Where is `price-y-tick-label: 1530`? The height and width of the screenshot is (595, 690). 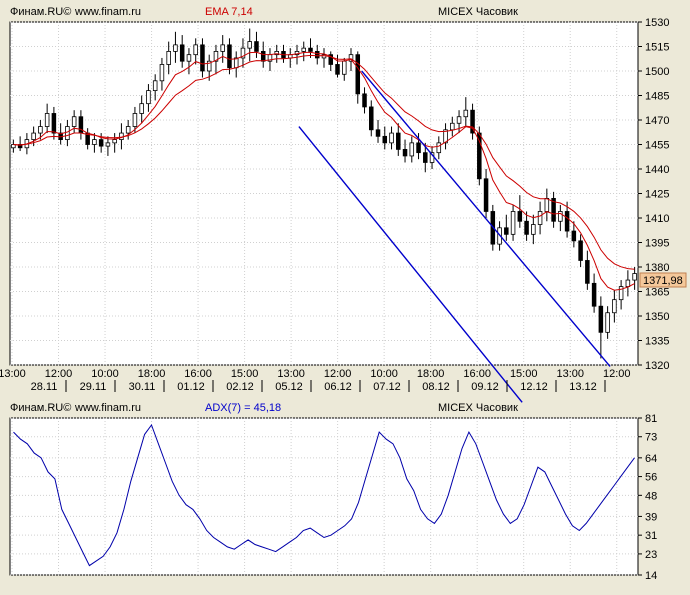 price-y-tick-label: 1530 is located at coordinates (657, 23).